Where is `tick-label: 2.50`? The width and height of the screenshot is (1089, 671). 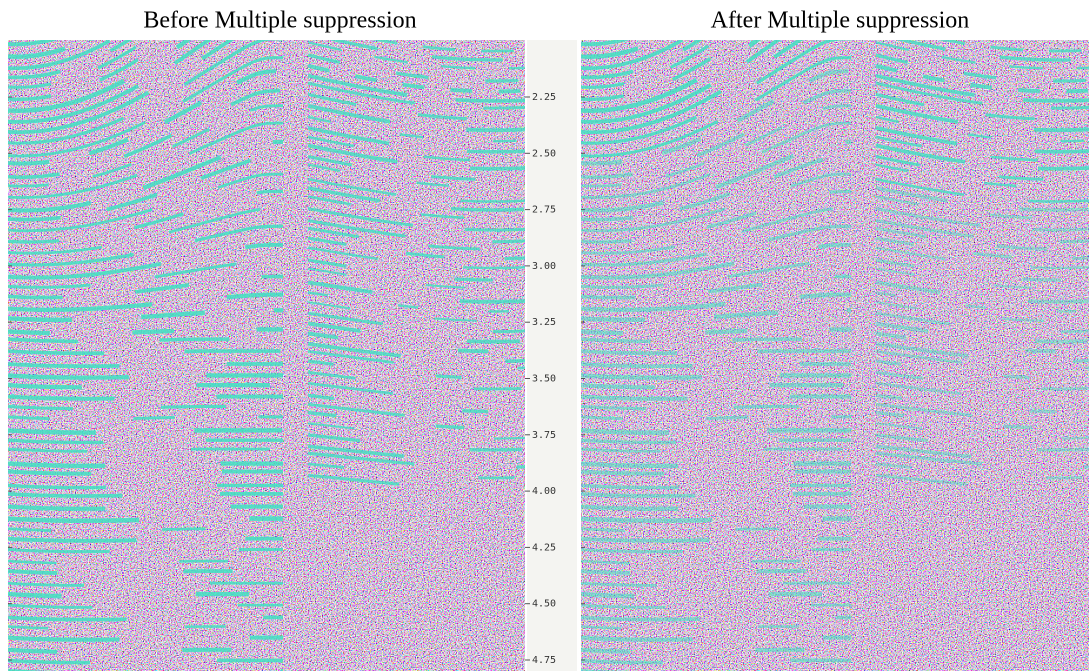 tick-label: 2.50 is located at coordinates (544, 153).